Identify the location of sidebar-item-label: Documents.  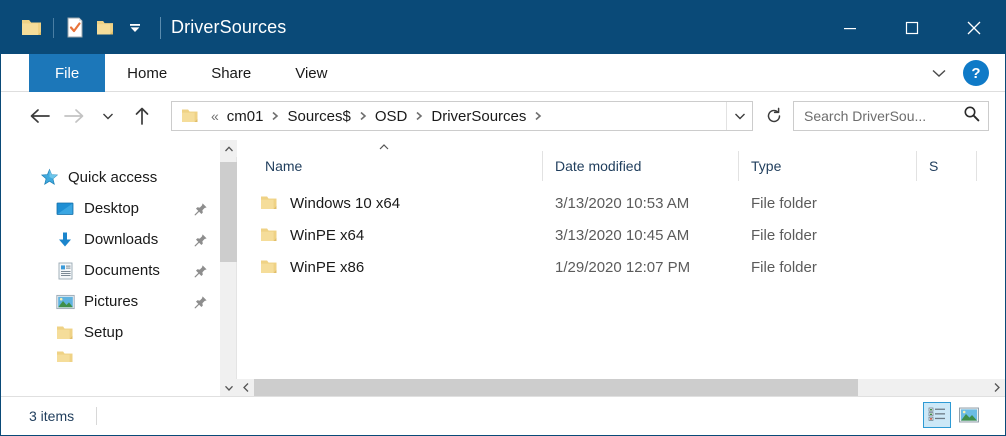
(122, 270).